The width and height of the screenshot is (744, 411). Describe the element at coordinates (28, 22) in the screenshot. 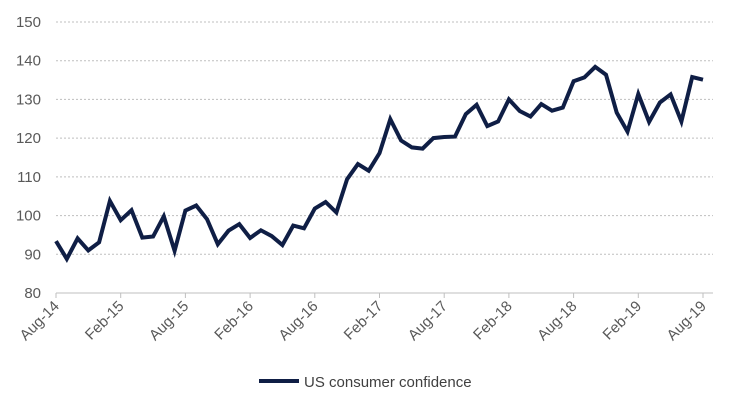

I see `y-tick-label: 150` at that location.